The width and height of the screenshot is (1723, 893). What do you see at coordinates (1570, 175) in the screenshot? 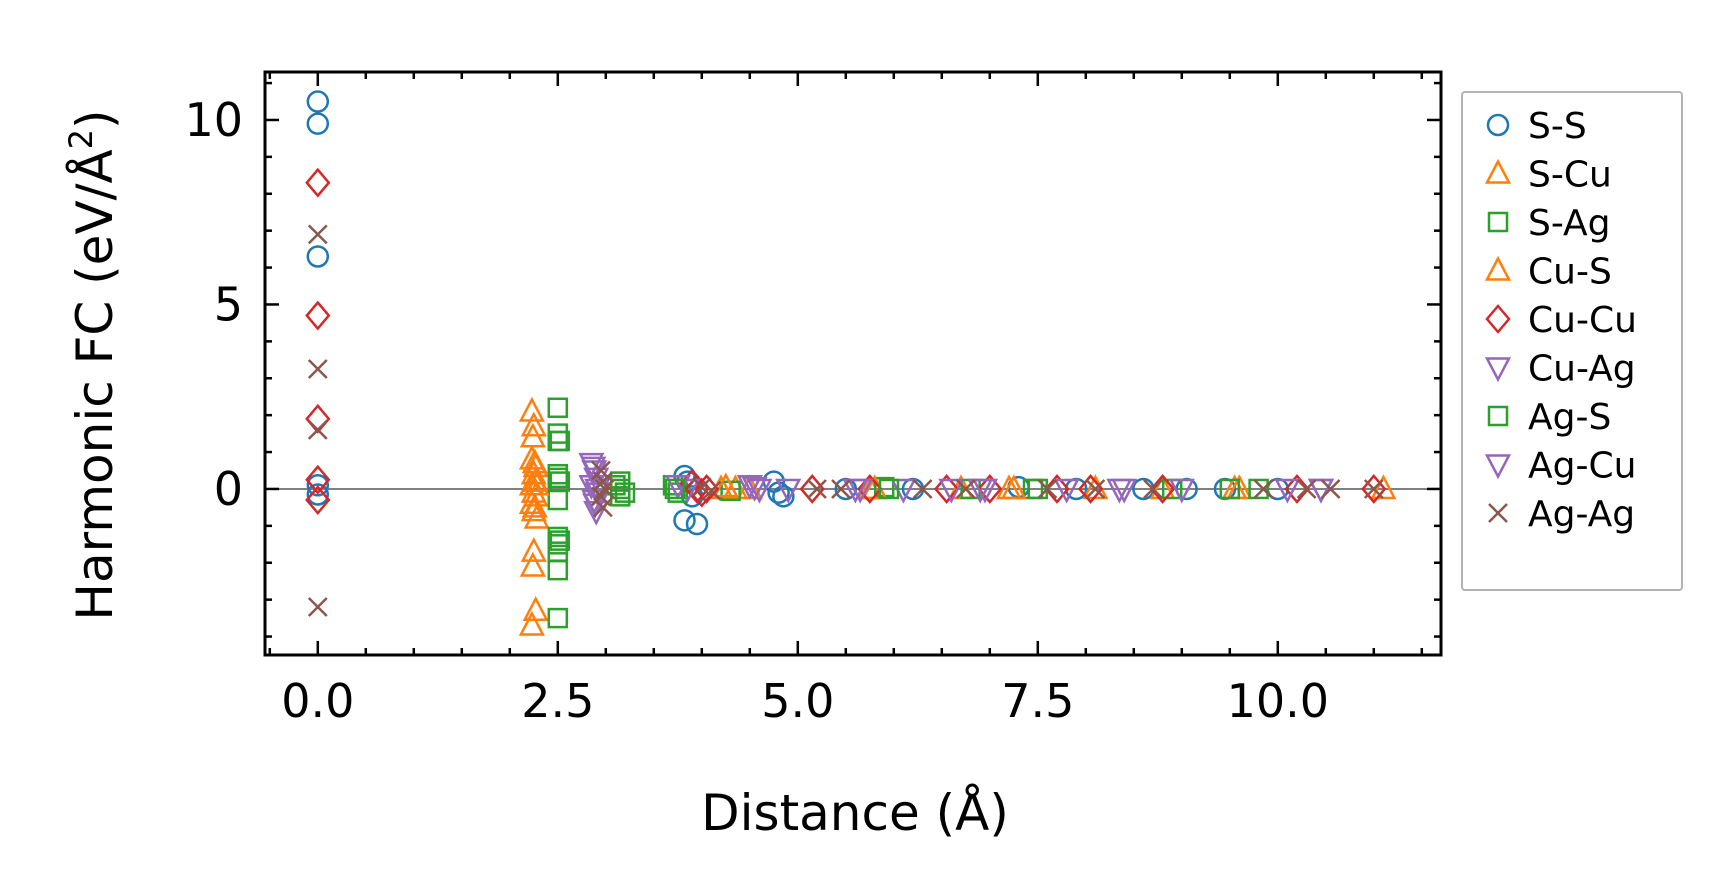
I see `legend-label-s-cu: S-Cu` at bounding box center [1570, 175].